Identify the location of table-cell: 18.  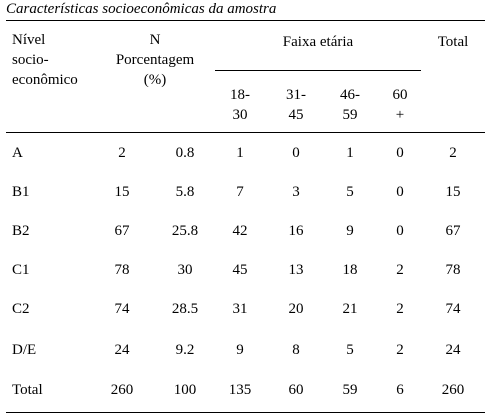
(350, 270).